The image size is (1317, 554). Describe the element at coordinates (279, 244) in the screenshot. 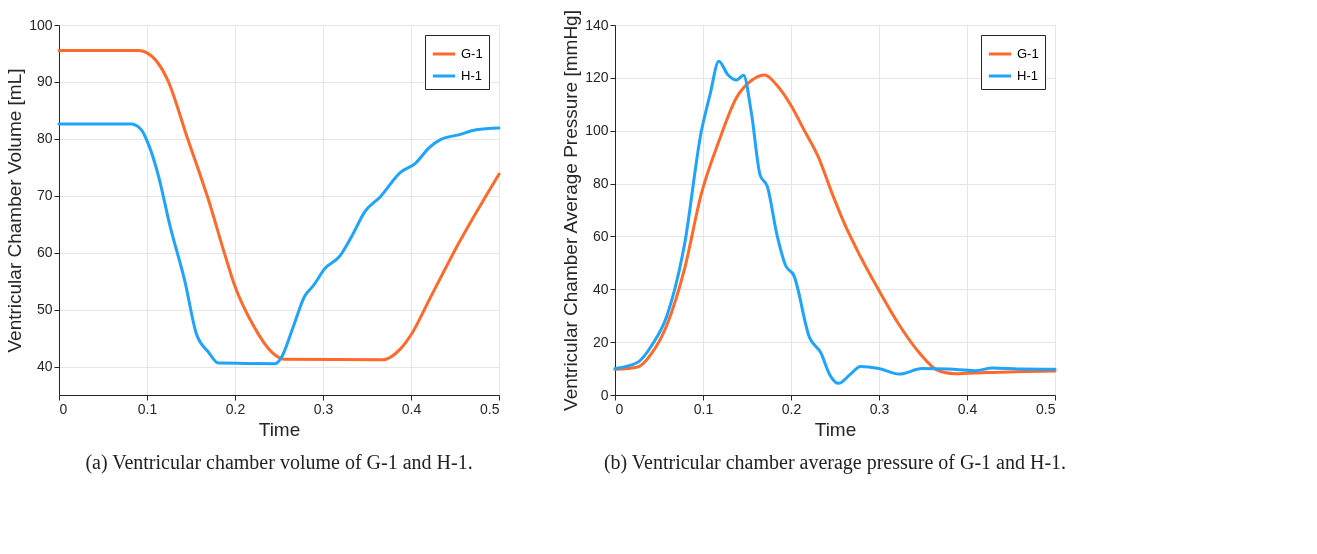

I see `line-series` at that location.